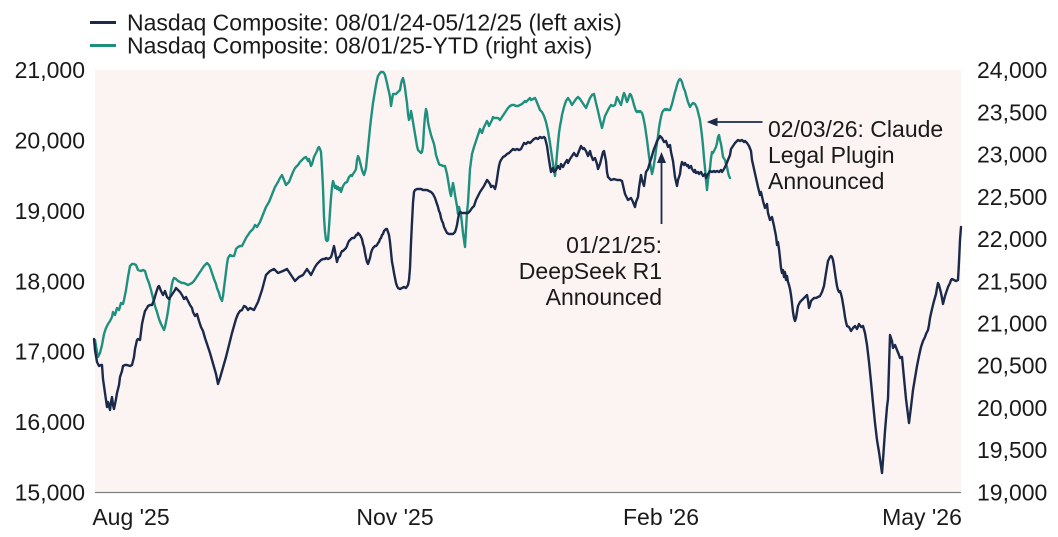  I want to click on svg-text: 24,000, so click(1012, 70).